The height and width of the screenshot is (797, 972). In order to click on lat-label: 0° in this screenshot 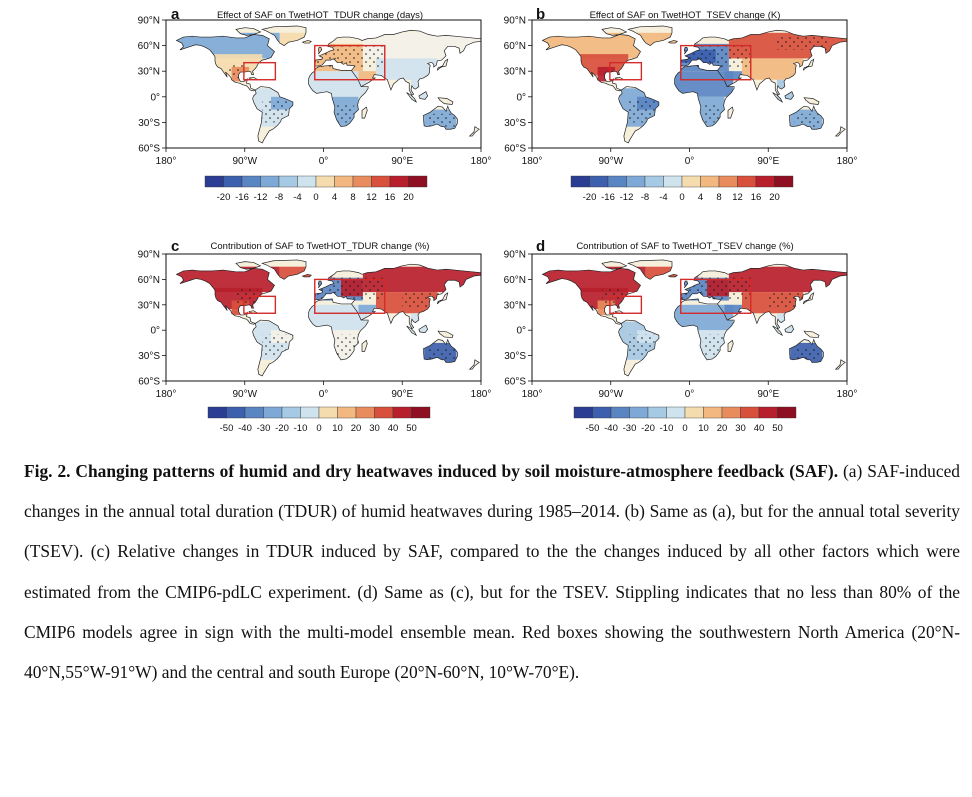, I will do `click(155, 97)`.